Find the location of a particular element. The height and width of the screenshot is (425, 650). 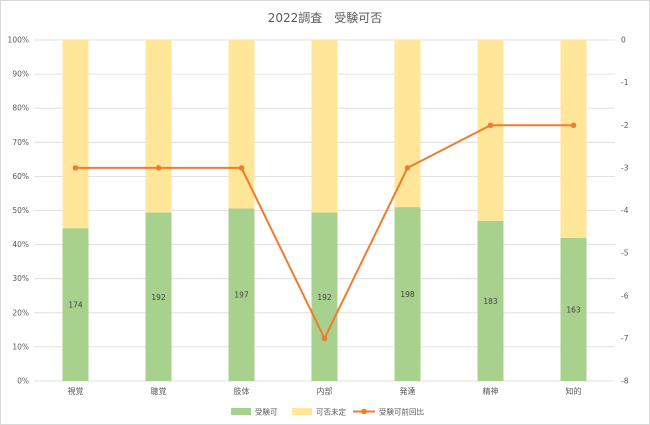

legend-swatch-undecided is located at coordinates (302, 411).